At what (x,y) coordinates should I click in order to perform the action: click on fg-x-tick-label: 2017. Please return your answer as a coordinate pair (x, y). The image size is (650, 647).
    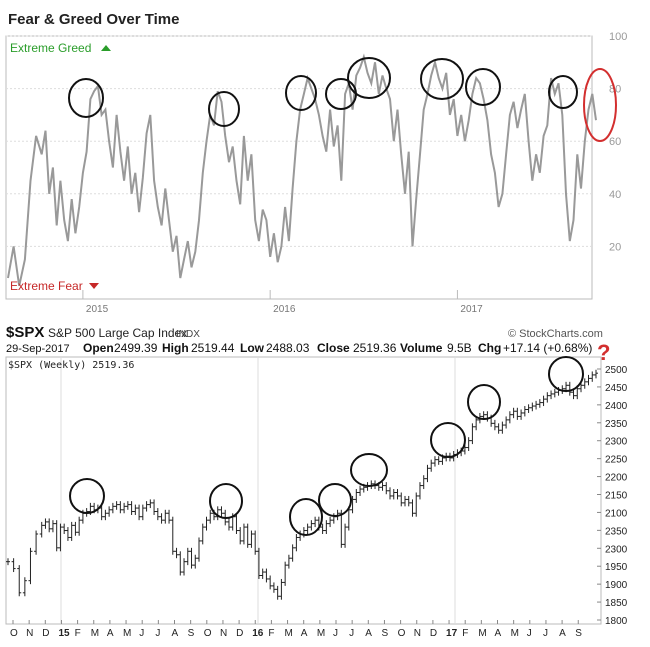
    Looking at the image, I should click on (471, 309).